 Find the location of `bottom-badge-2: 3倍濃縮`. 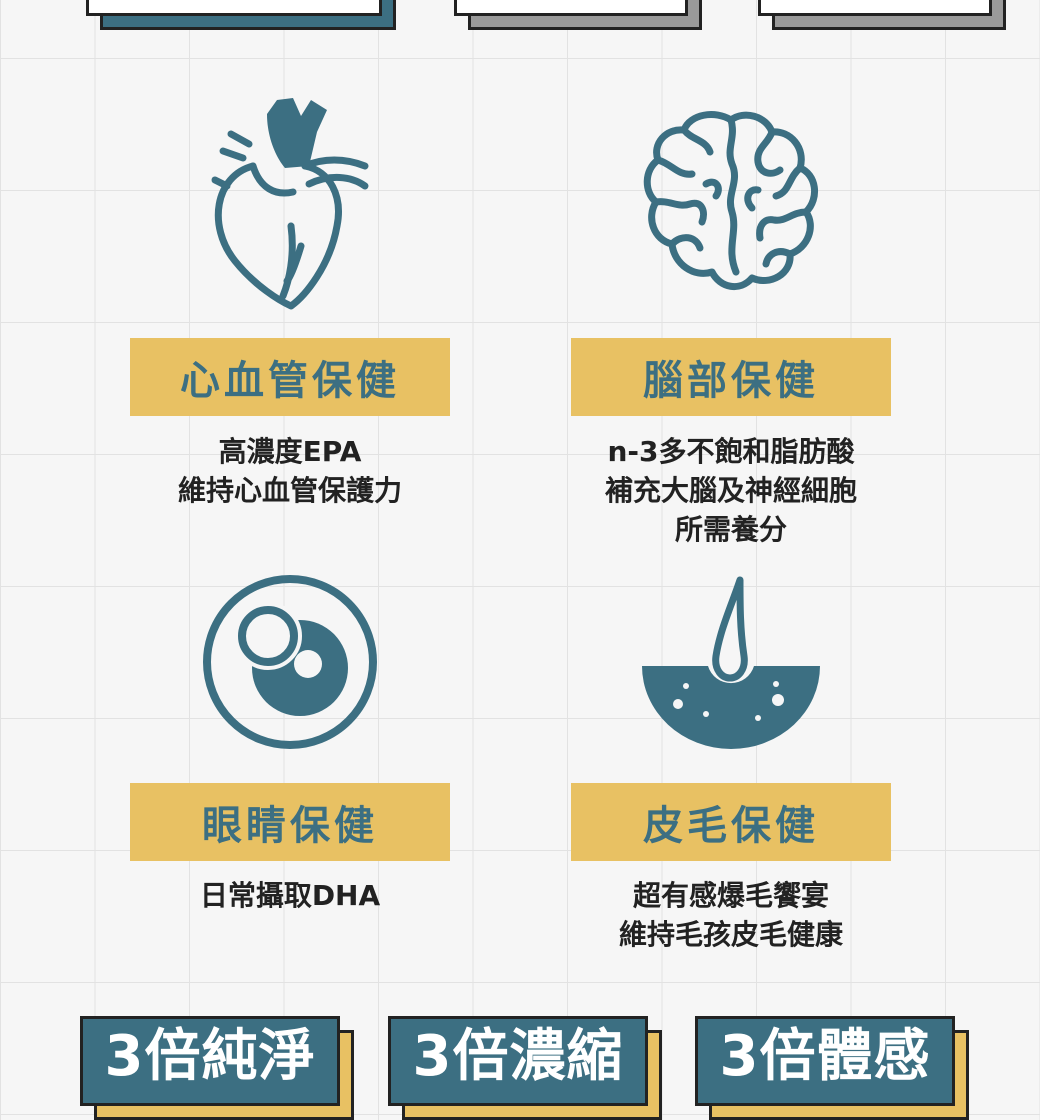

bottom-badge-2: 3倍濃縮 is located at coordinates (525, 1068).